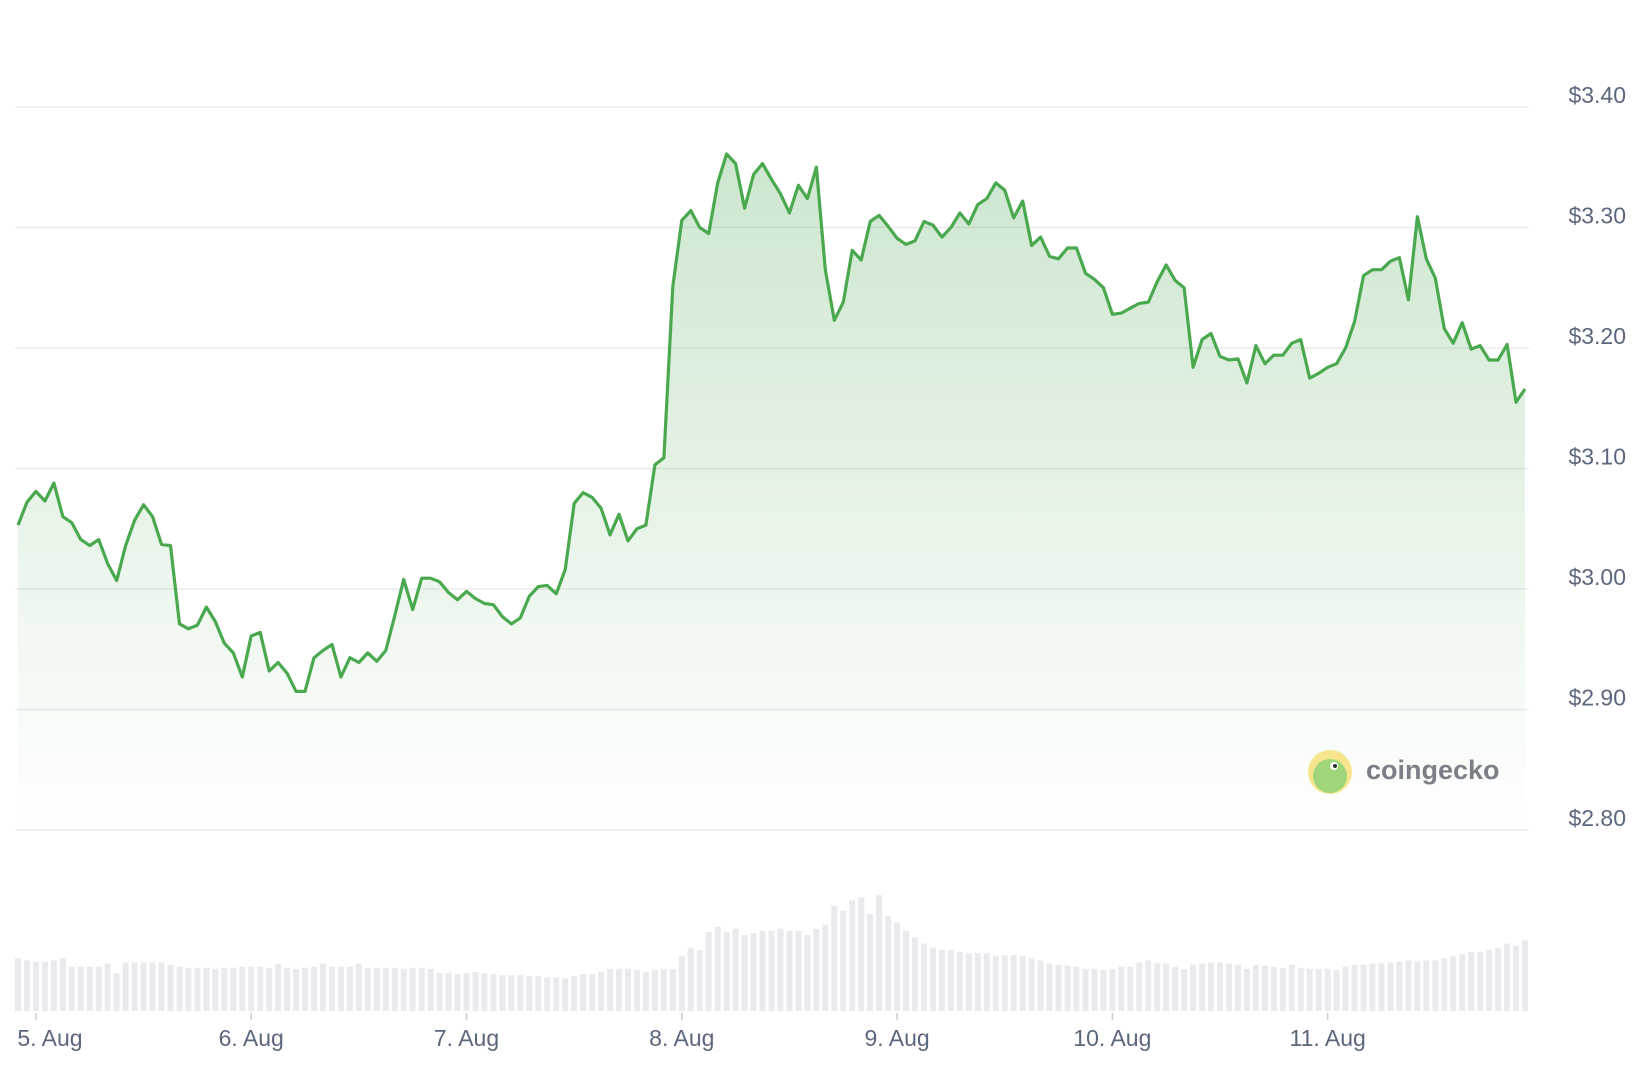  Describe the element at coordinates (1330, 772) in the screenshot. I see `watermark-logo` at that location.